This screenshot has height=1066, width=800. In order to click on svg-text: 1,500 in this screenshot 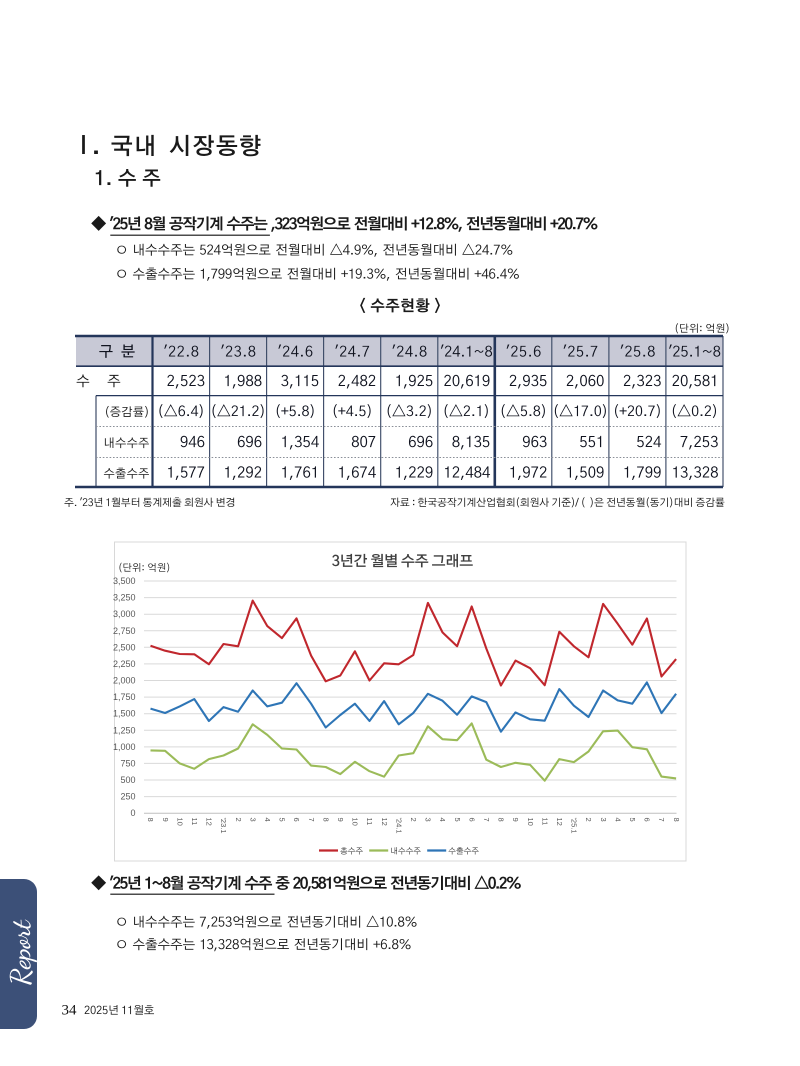, I will do `click(124, 714)`.